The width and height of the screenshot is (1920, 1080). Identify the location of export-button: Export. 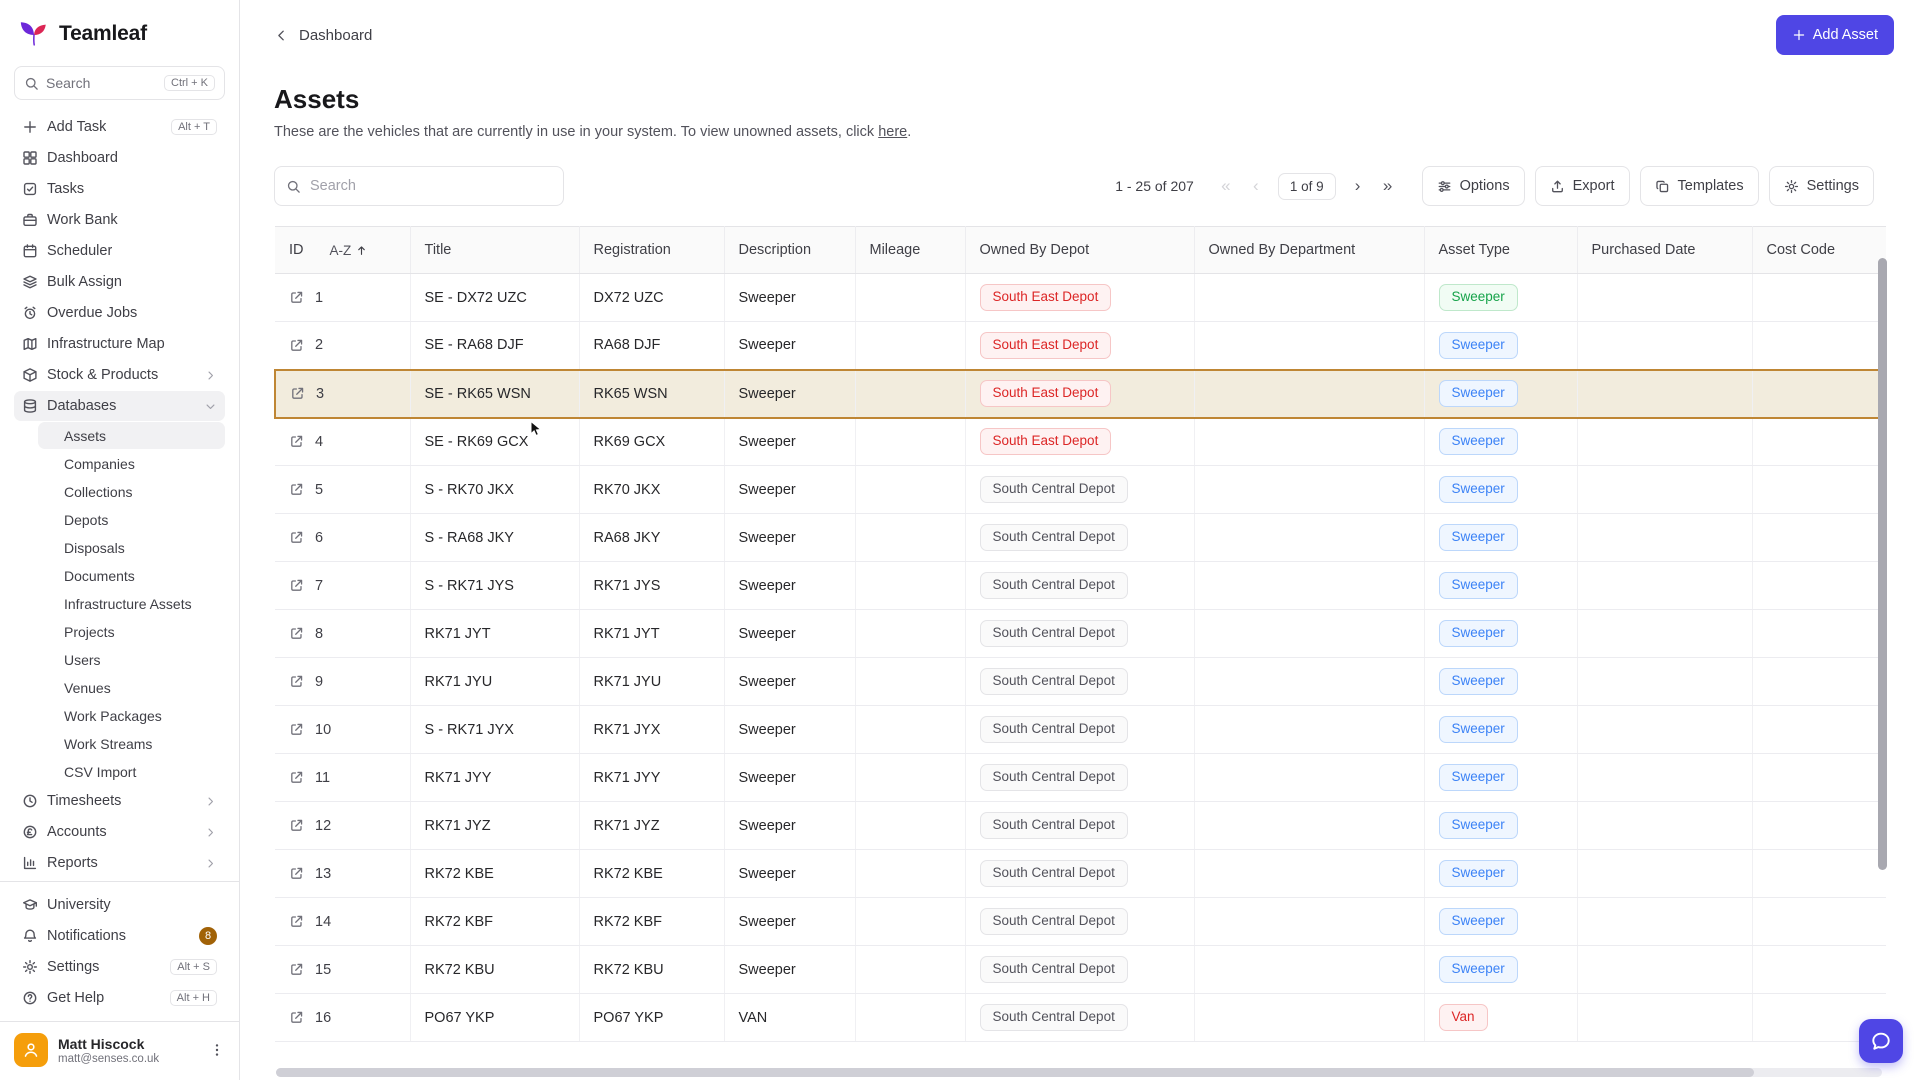
(1582, 186).